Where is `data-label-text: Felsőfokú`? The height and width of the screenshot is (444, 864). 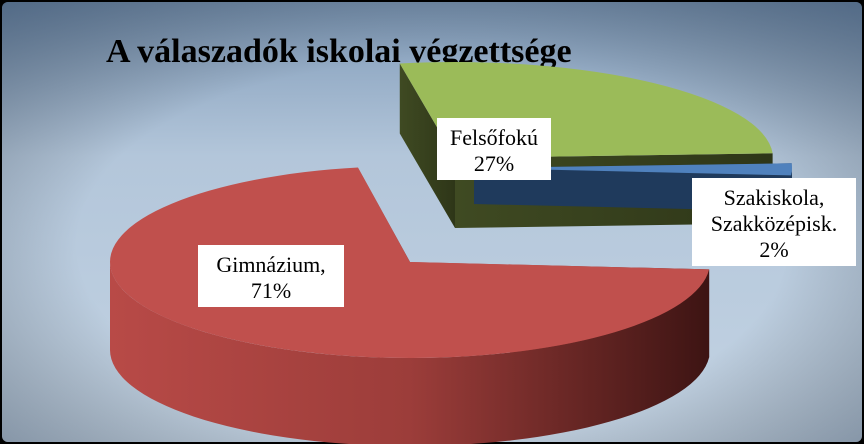
data-label-text: Felsőfokú is located at coordinates (494, 137).